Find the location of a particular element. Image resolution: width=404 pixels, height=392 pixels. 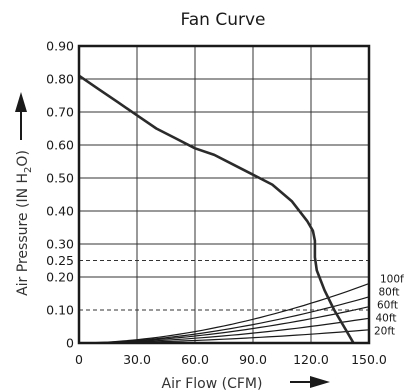

system-curve-label: 40ft is located at coordinates (386, 319).